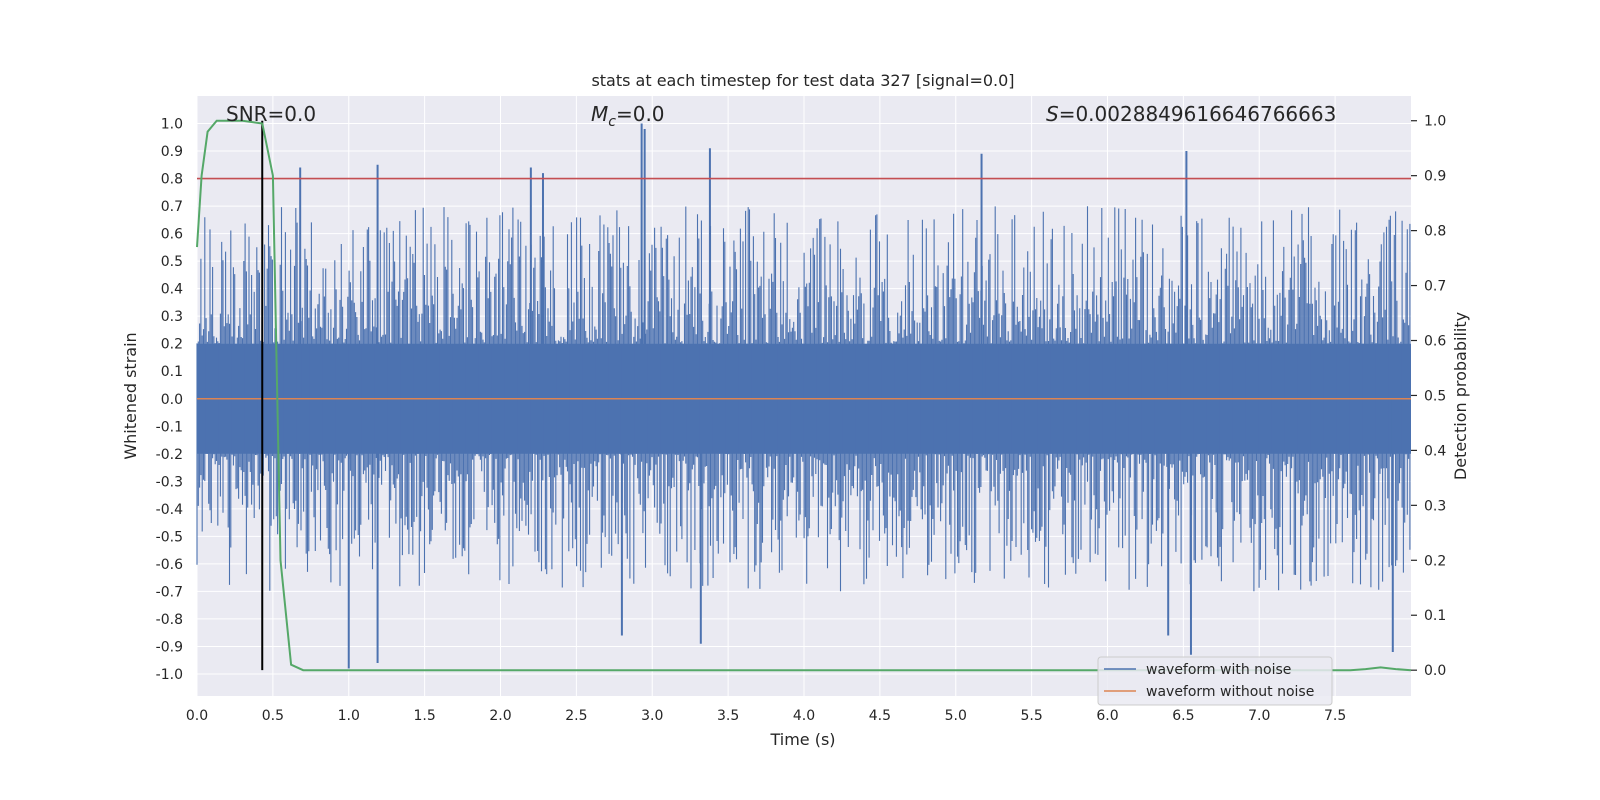  Describe the element at coordinates (271, 114) in the screenshot. I see `snr-annotation: SNR=0.0` at that location.